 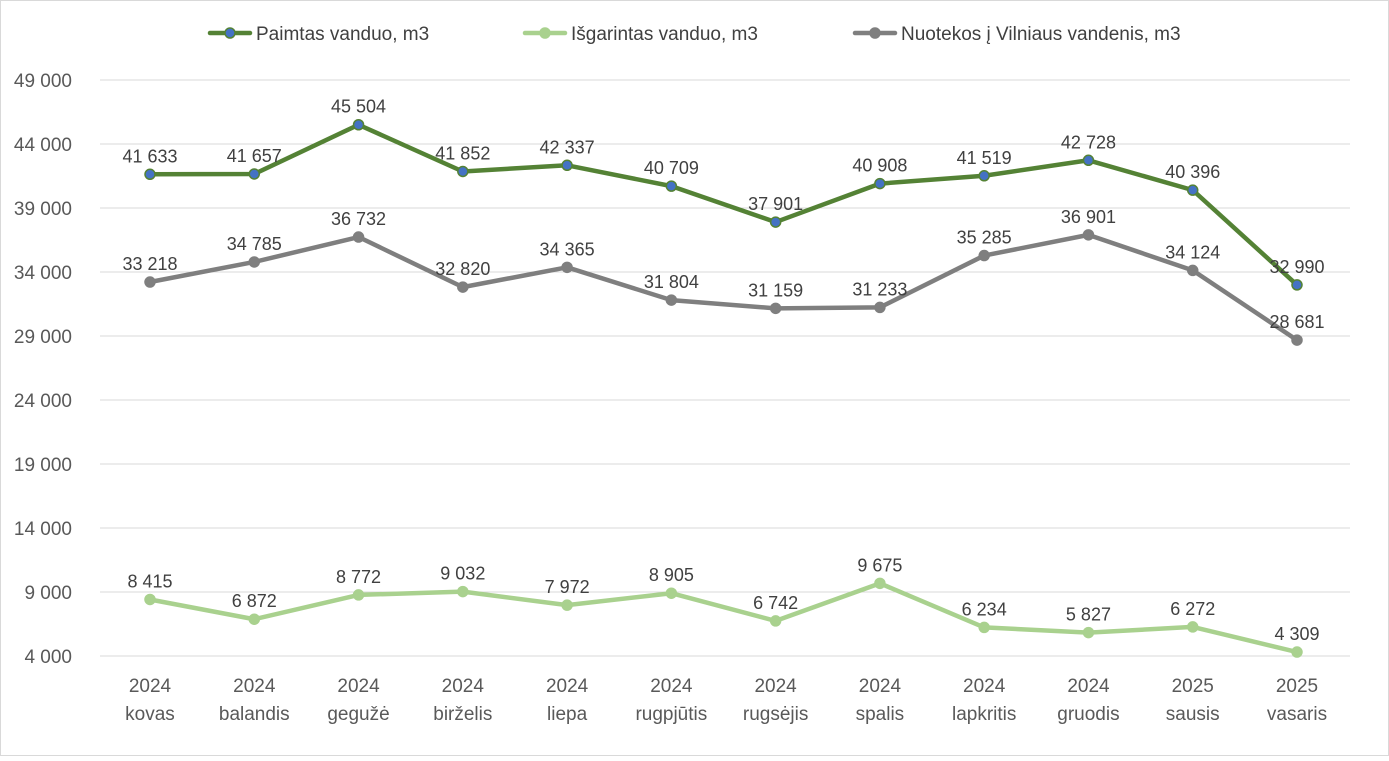 What do you see at coordinates (880, 714) in the screenshot?
I see `x-tick-label: spalis` at bounding box center [880, 714].